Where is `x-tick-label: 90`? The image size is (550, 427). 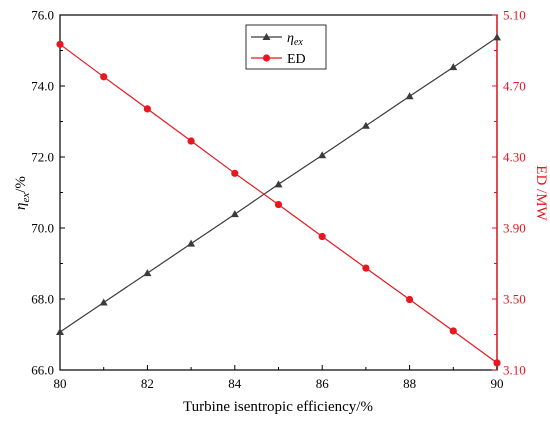 x-tick-label: 90 is located at coordinates (497, 383).